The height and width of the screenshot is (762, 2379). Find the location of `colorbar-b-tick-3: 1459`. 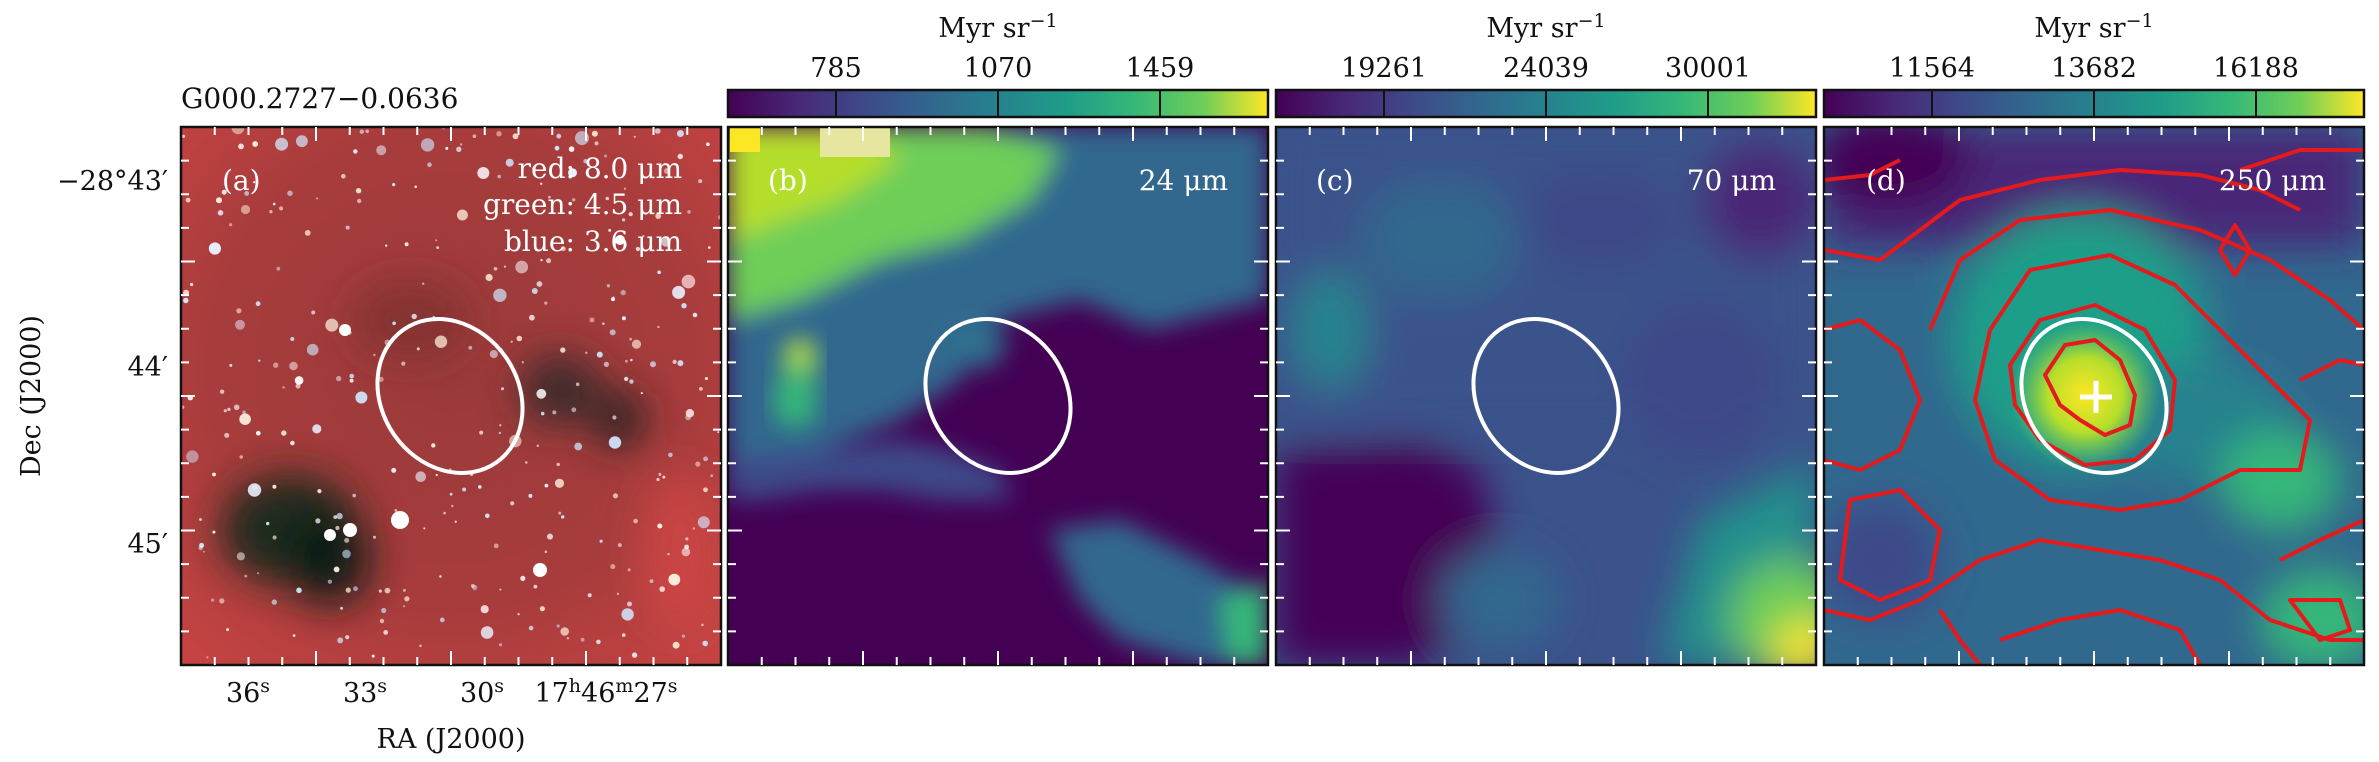

colorbar-b-tick-3: 1459 is located at coordinates (1160, 68).